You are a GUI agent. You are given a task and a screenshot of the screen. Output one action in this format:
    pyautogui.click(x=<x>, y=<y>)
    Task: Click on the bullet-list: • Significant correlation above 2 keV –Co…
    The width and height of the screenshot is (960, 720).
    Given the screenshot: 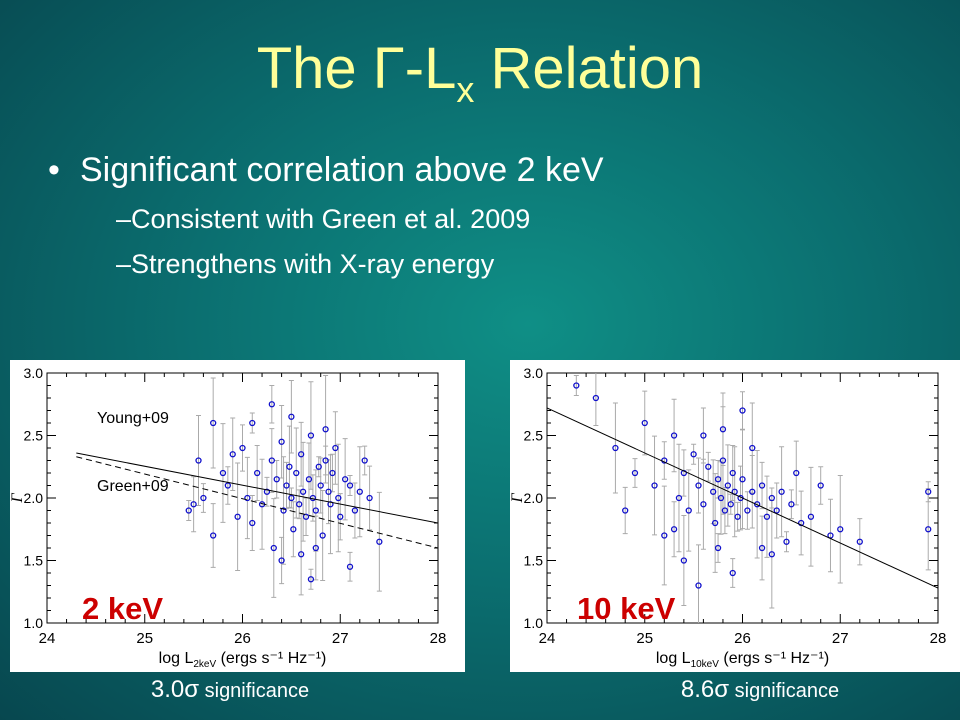 What is the action you would take?
    pyautogui.click(x=326, y=215)
    